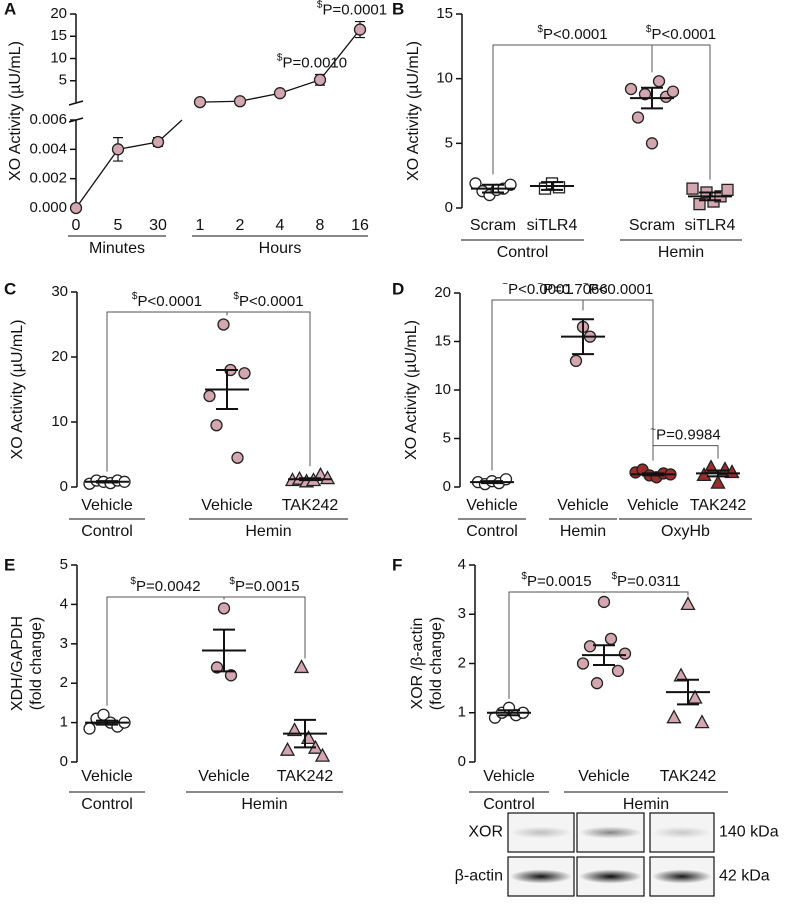 Image resolution: width=790 pixels, height=904 pixels. Describe the element at coordinates (685, 434) in the screenshot. I see `p-value: ~P=0.9984` at that location.